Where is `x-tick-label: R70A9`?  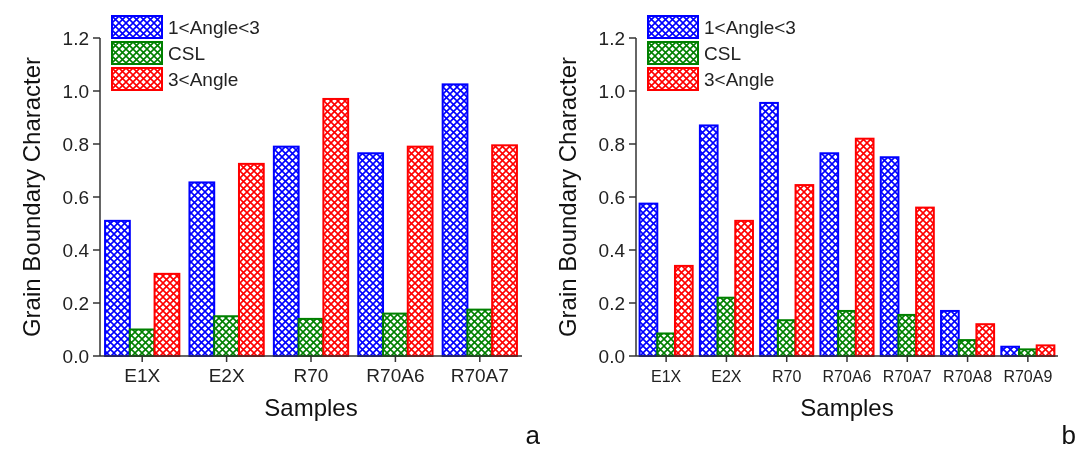 x-tick-label: R70A9 is located at coordinates (1028, 376).